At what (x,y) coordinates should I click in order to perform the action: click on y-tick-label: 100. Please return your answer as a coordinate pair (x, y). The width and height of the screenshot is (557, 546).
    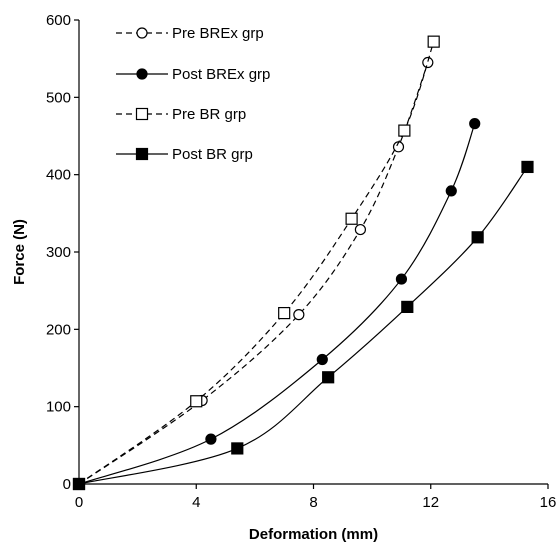
    Looking at the image, I should click on (58, 407).